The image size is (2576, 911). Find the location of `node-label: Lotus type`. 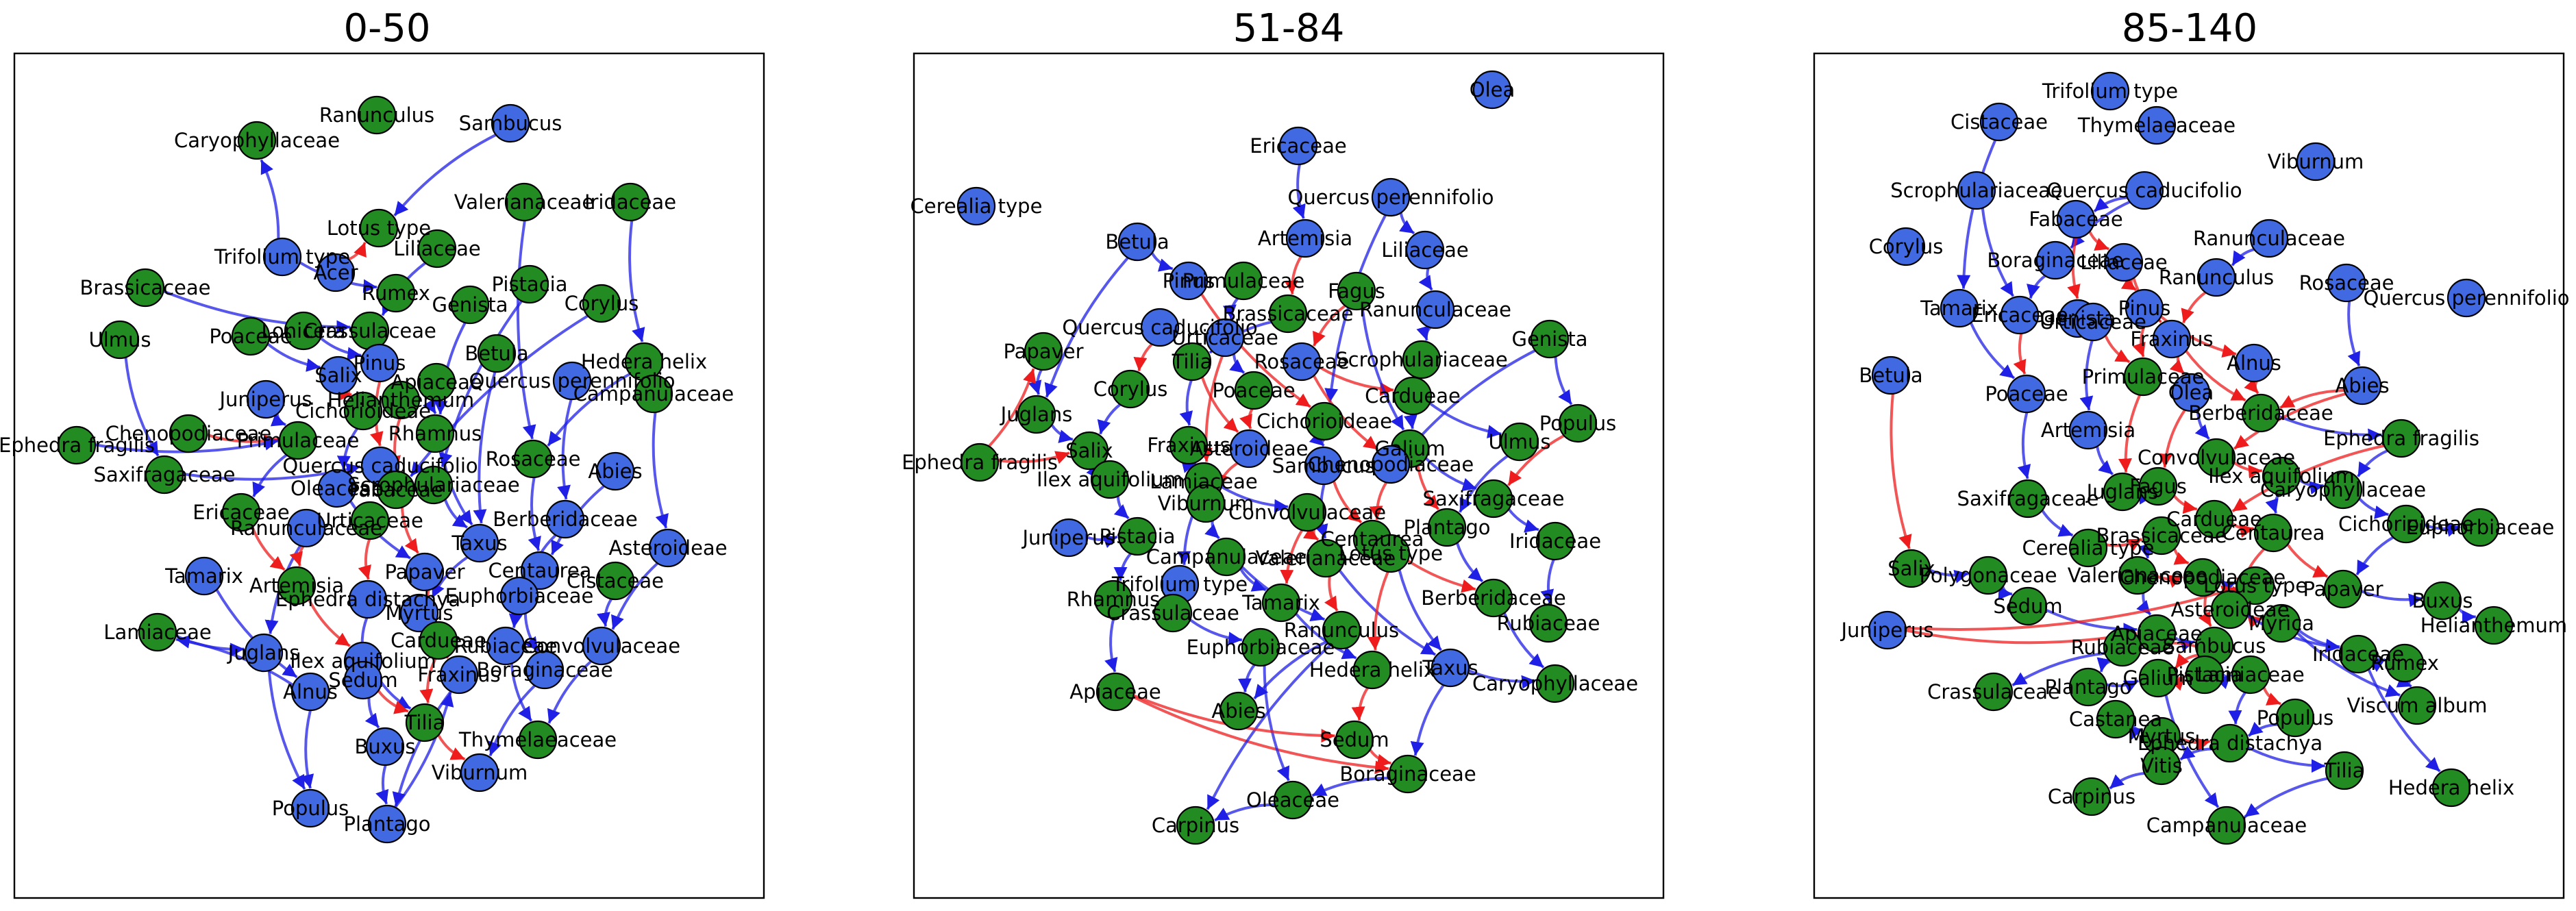

node-label: Lotus type is located at coordinates (1391, 553).